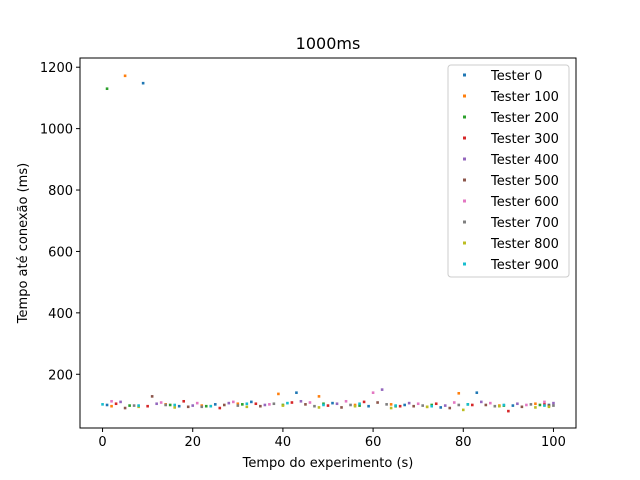  What do you see at coordinates (332, 439) in the screenshot?
I see `x-axis: 0 20 40 60 80 100` at bounding box center [332, 439].